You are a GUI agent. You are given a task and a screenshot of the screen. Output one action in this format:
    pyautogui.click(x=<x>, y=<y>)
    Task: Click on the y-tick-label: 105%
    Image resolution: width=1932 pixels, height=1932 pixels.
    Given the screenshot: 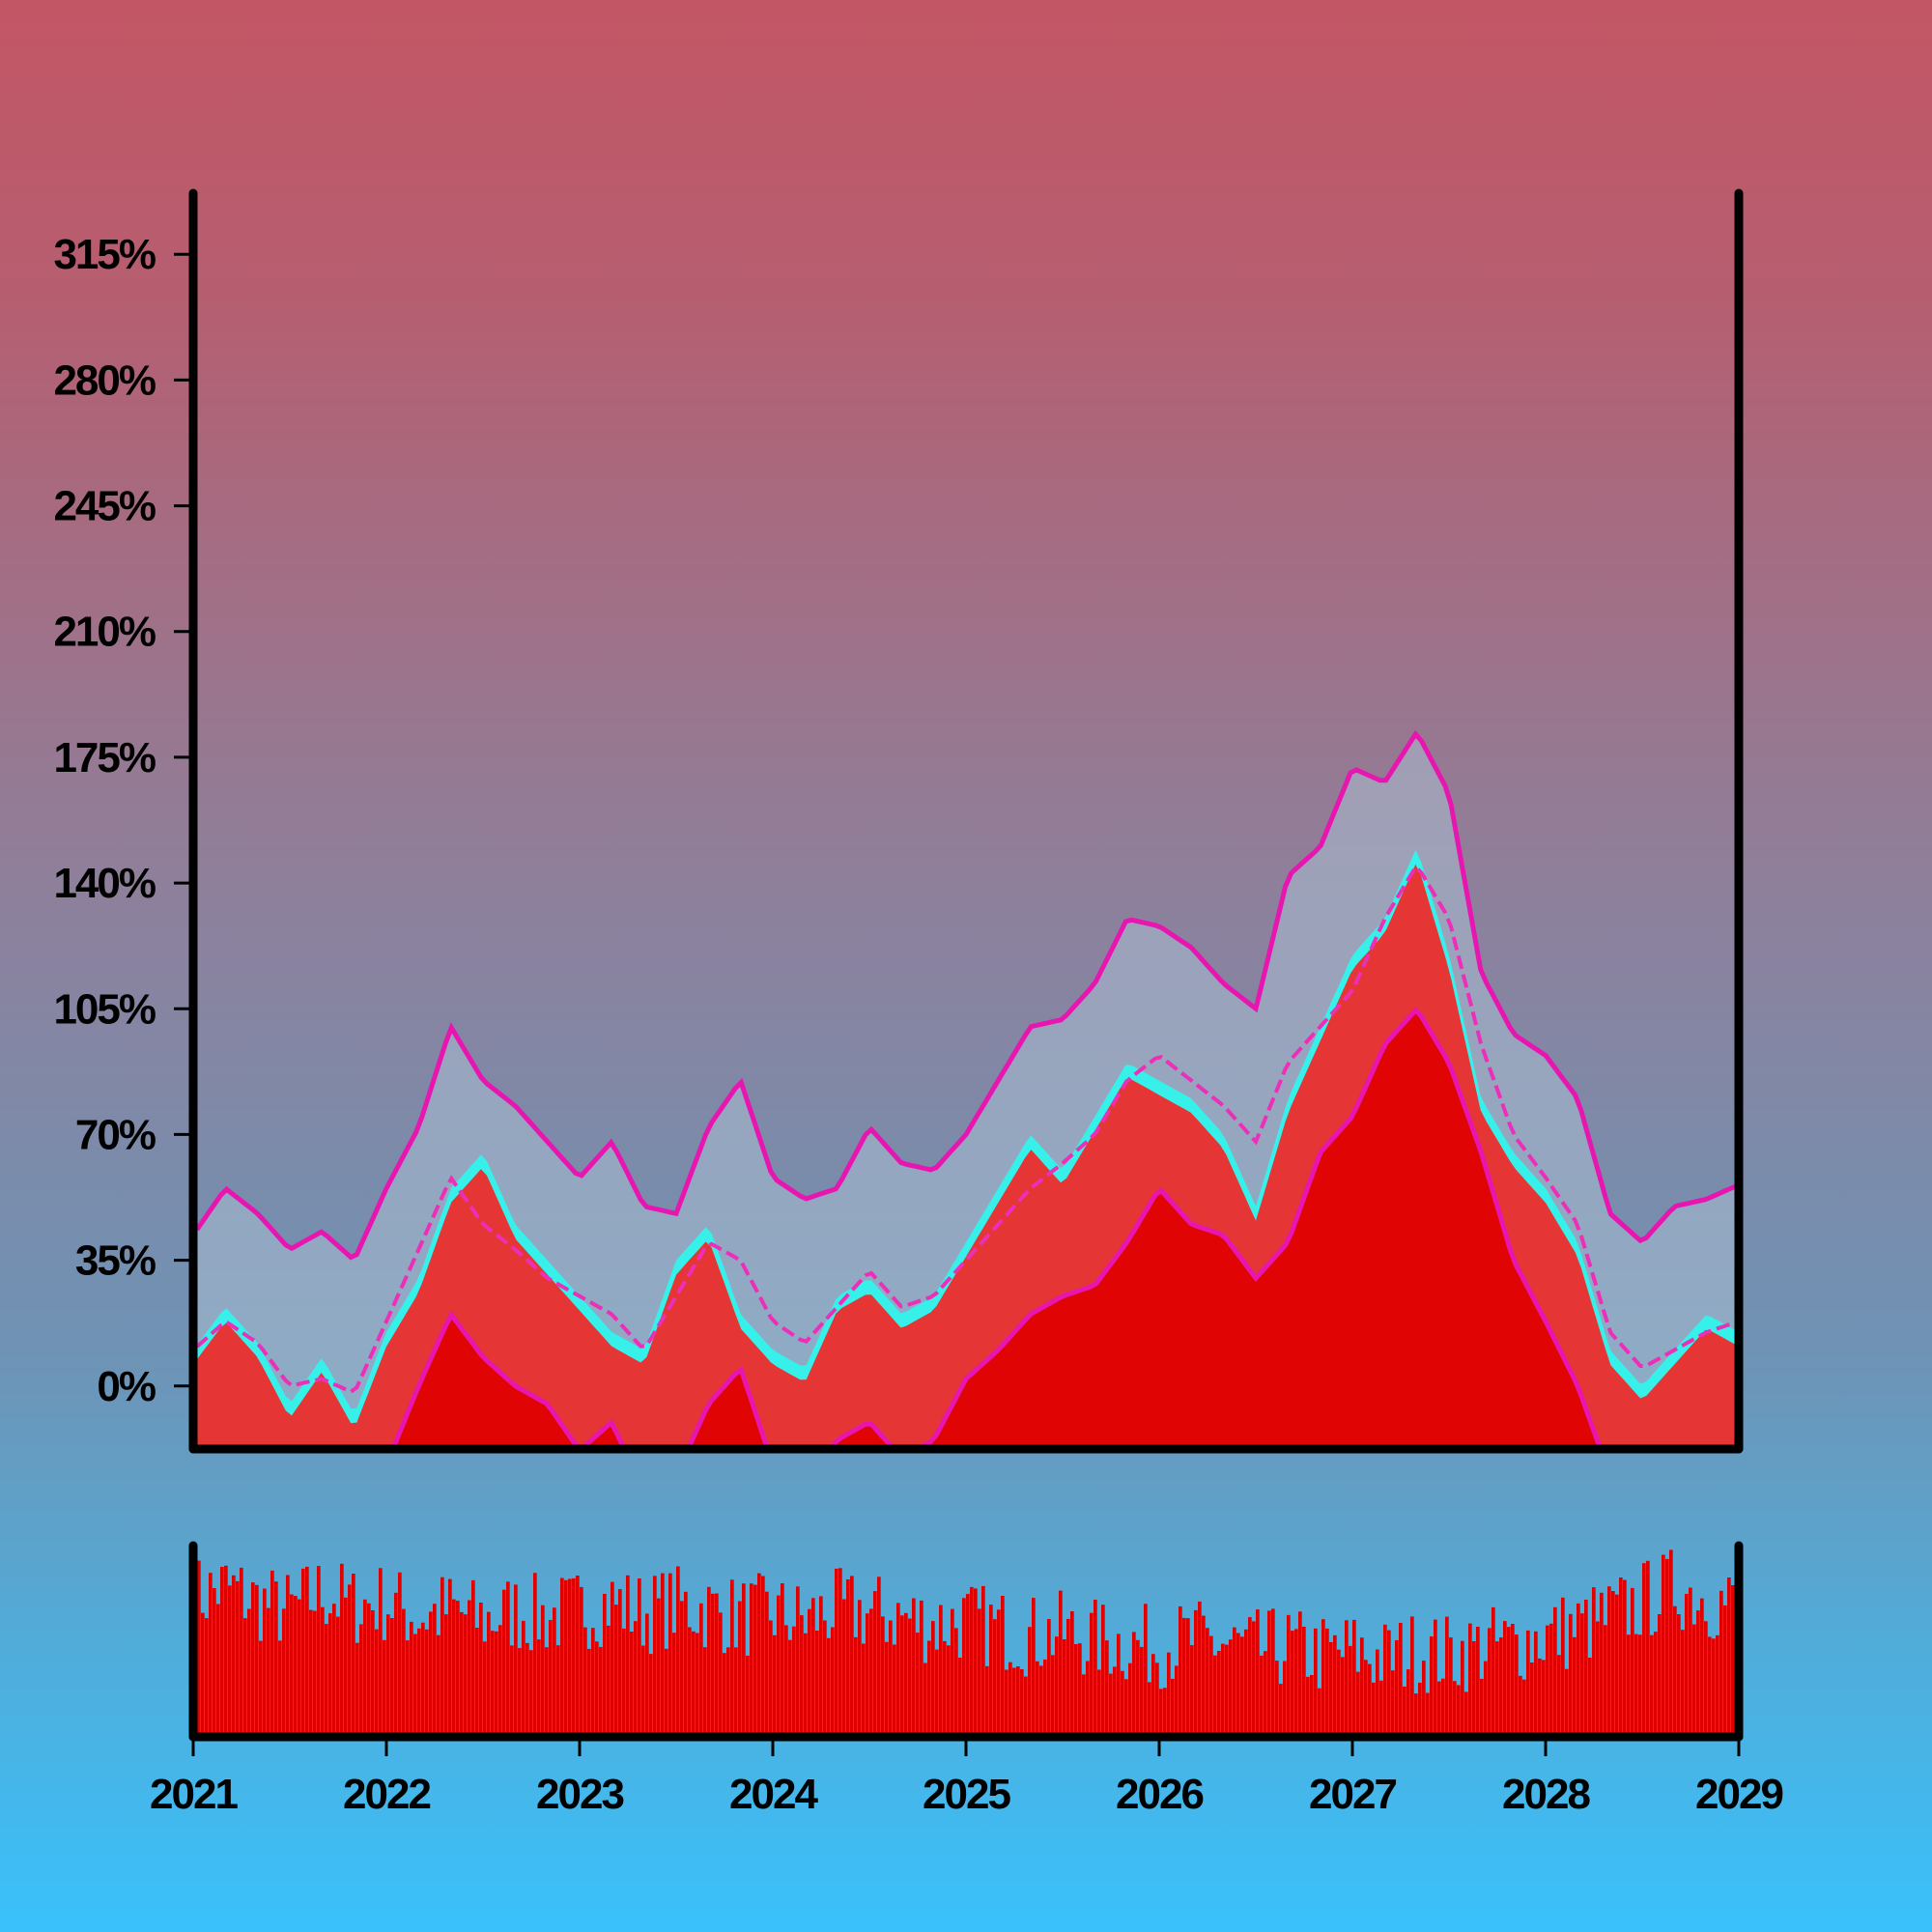 What is the action you would take?
    pyautogui.click(x=104, y=1009)
    